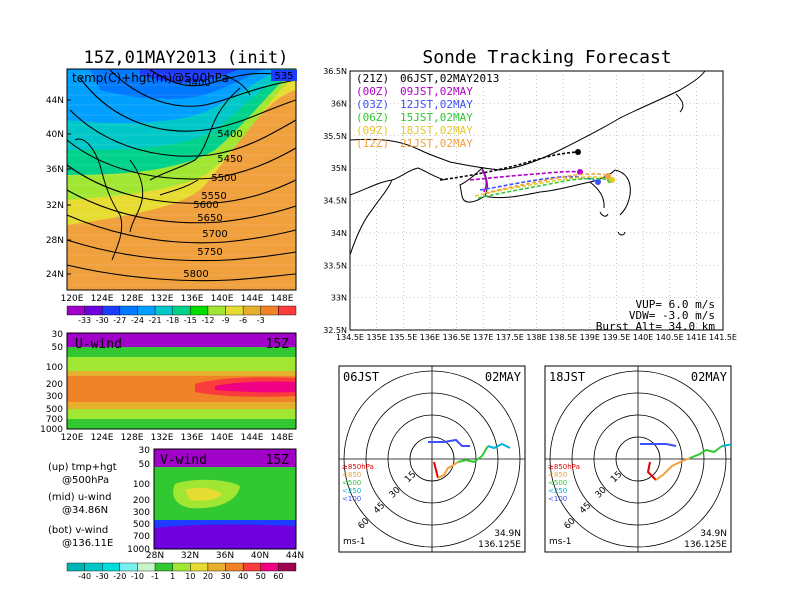 The height and width of the screenshot is (612, 792). I want to click on contour-label: 5650, so click(209, 218).